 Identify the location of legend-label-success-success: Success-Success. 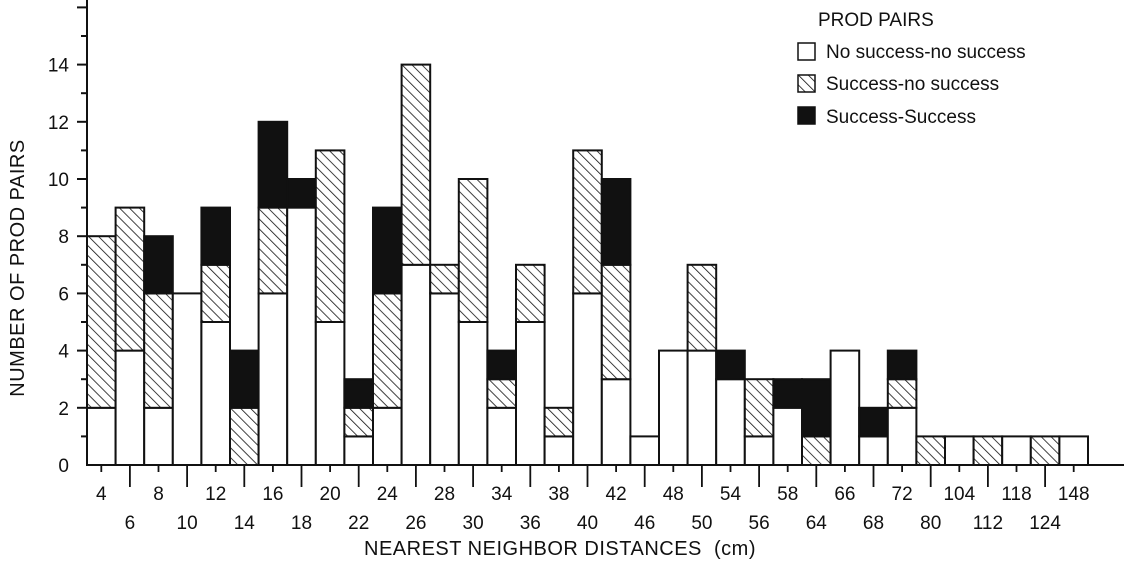
(901, 117).